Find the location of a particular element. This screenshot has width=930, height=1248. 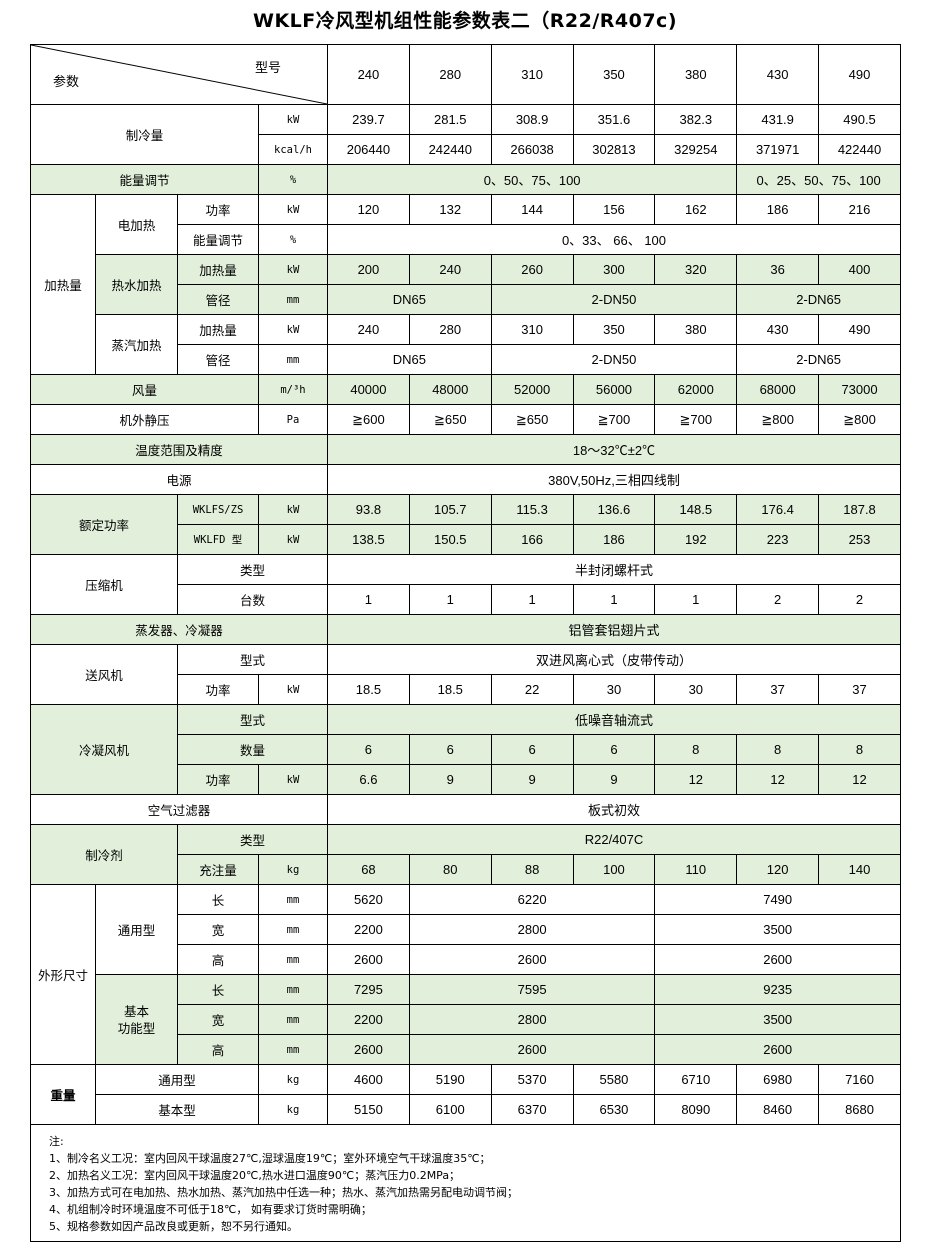

value-cell: 242440 is located at coordinates (450, 149).